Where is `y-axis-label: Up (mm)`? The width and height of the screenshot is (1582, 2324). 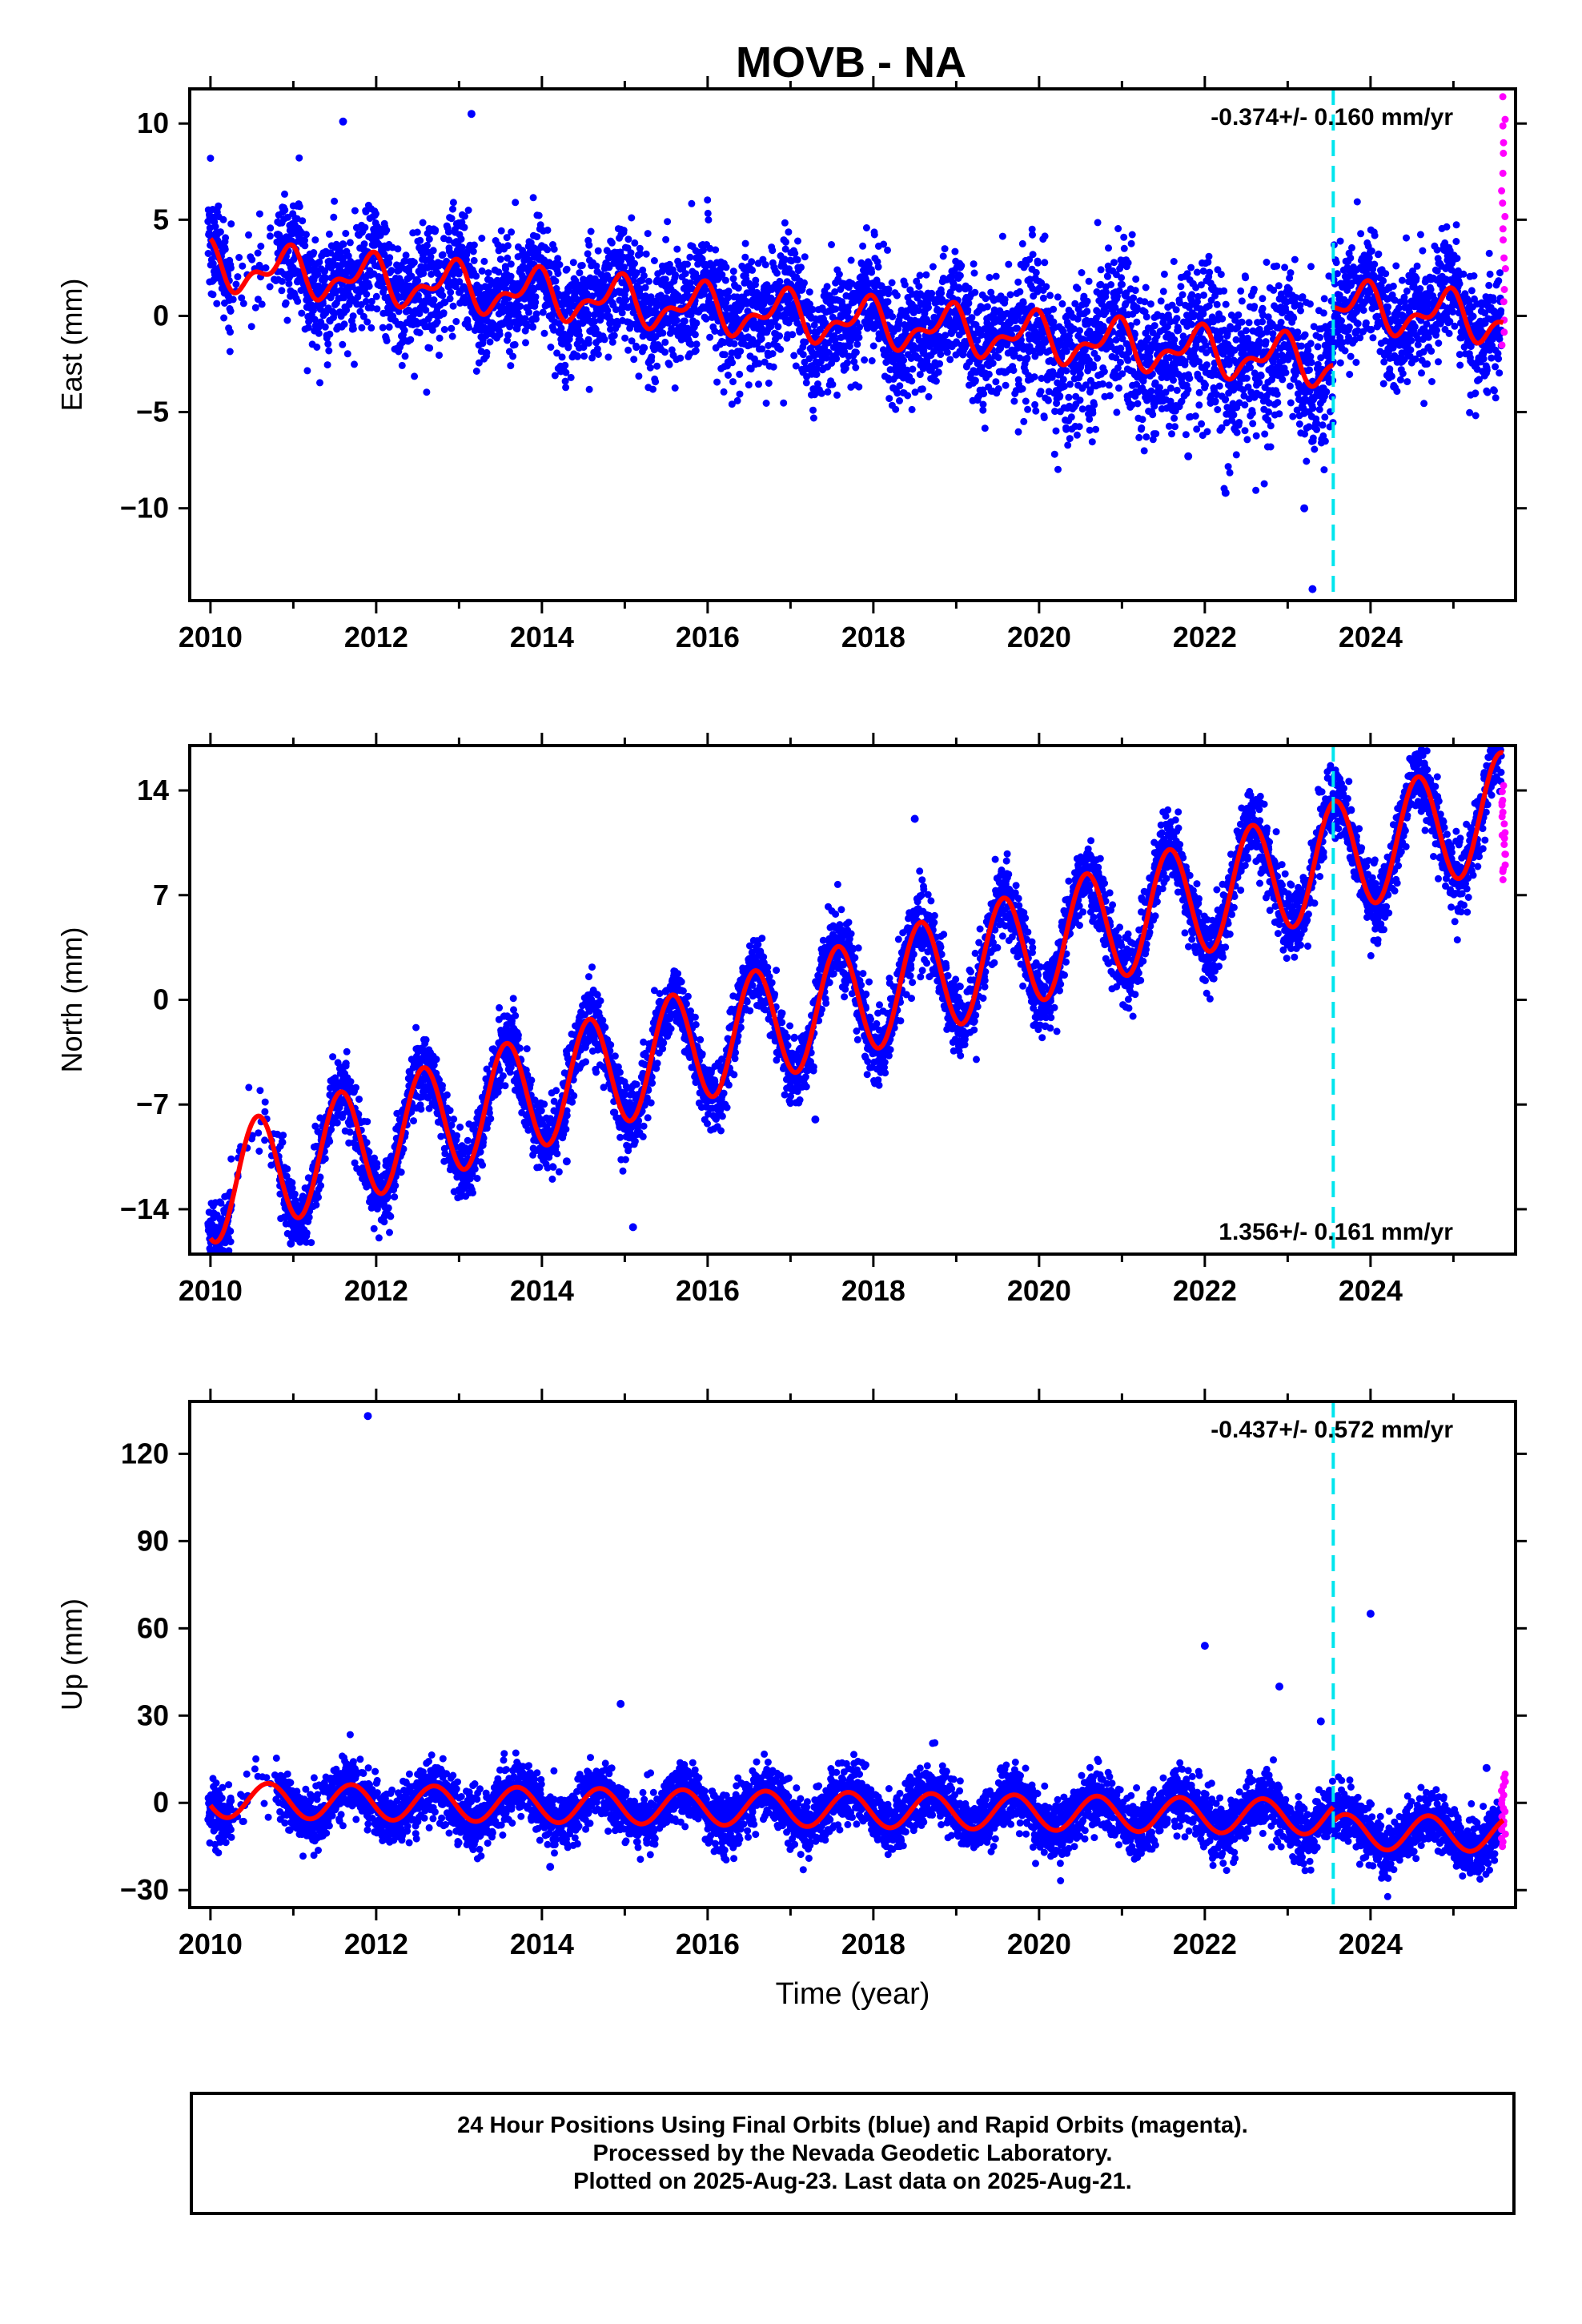
y-axis-label: Up (mm) is located at coordinates (71, 1655).